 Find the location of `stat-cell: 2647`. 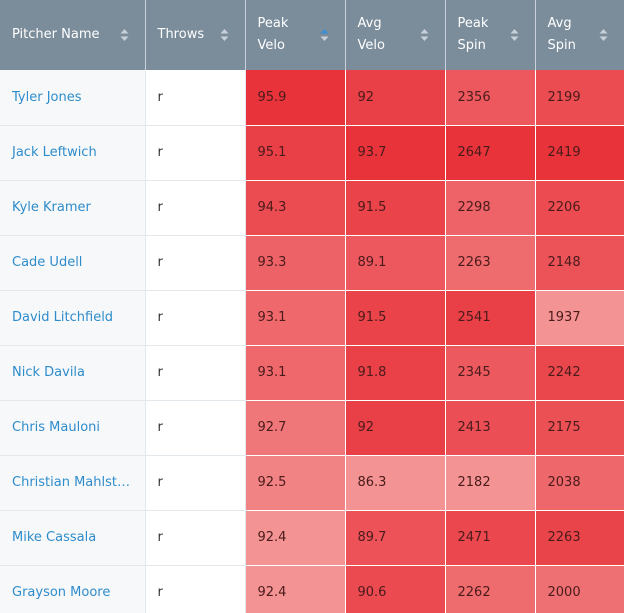

stat-cell: 2647 is located at coordinates (490, 153).